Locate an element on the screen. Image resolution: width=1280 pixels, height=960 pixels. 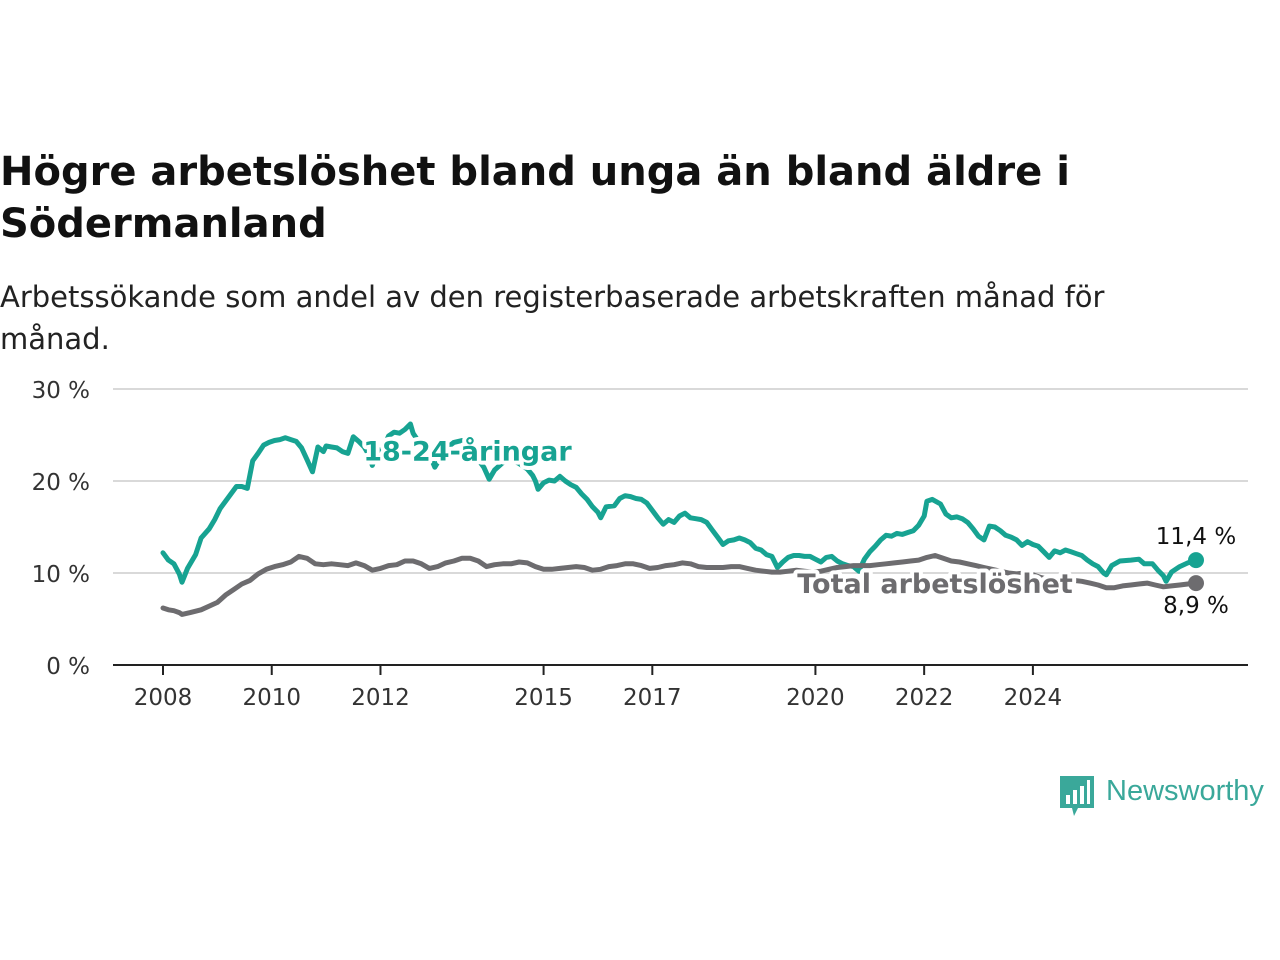
brand-name: Newsworthy is located at coordinates (1185, 791).